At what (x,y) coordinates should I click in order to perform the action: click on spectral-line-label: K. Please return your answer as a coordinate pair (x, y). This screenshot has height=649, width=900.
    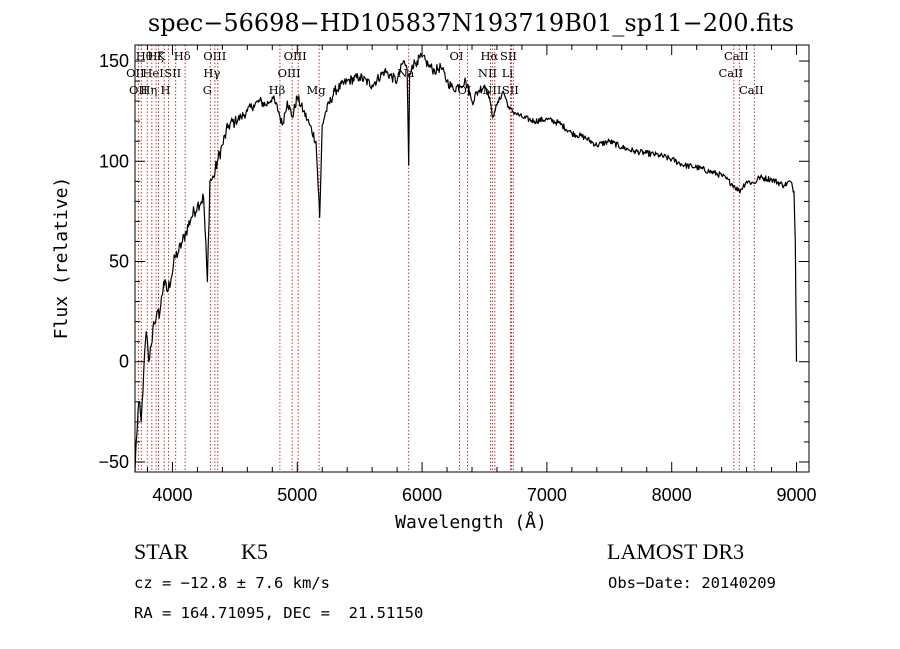
    Looking at the image, I should click on (161, 56).